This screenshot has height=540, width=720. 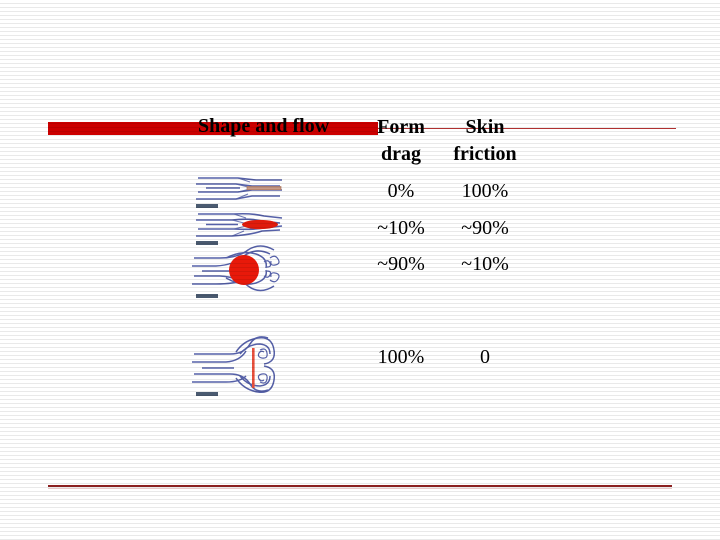 What do you see at coordinates (401, 154) in the screenshot?
I see `column-header-form-drag-line2: drag` at bounding box center [401, 154].